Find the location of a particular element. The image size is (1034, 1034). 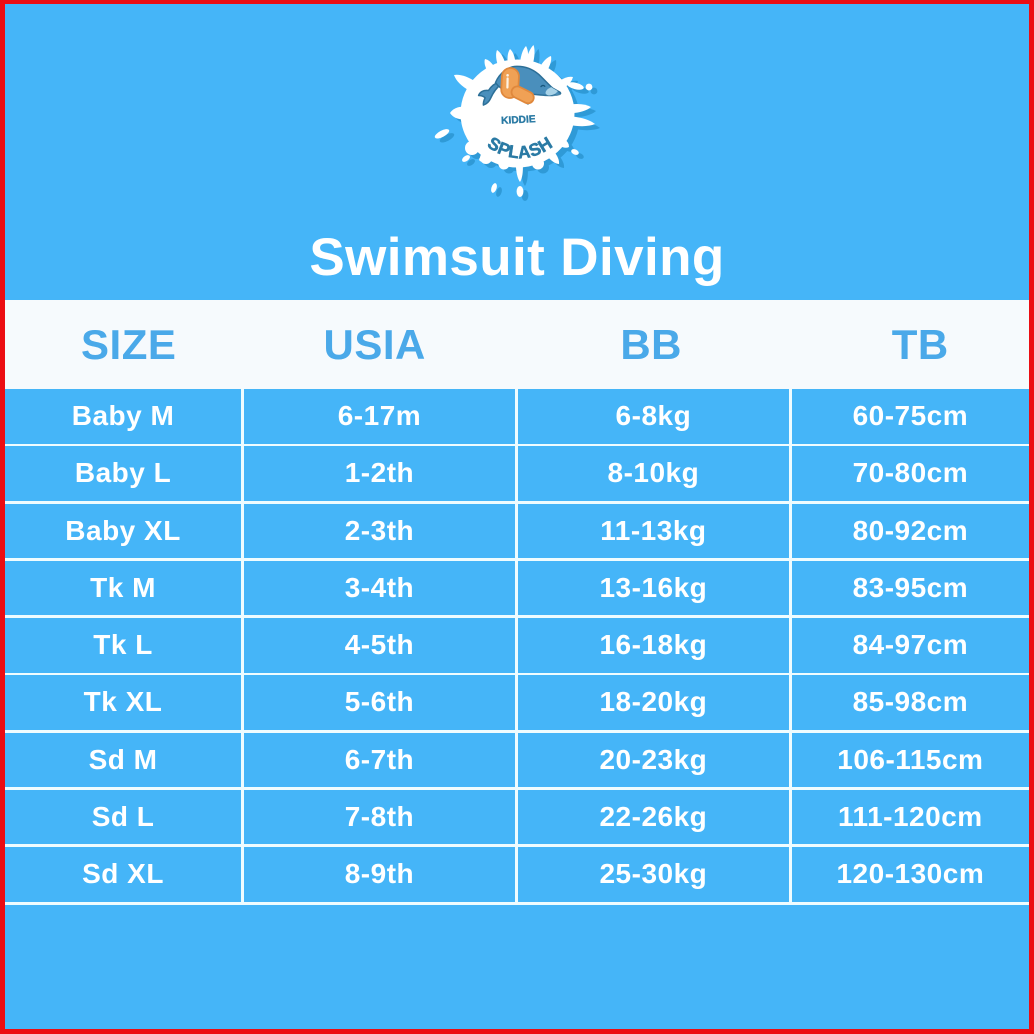

svg-text: KIDDIE is located at coordinates (518, 120).